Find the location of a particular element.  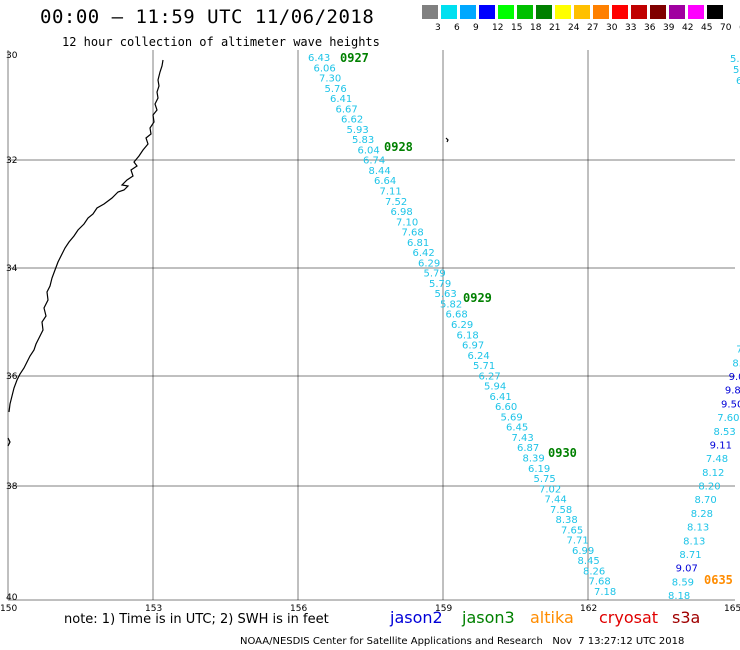

swh-value: 6.97 is located at coordinates (473, 346).